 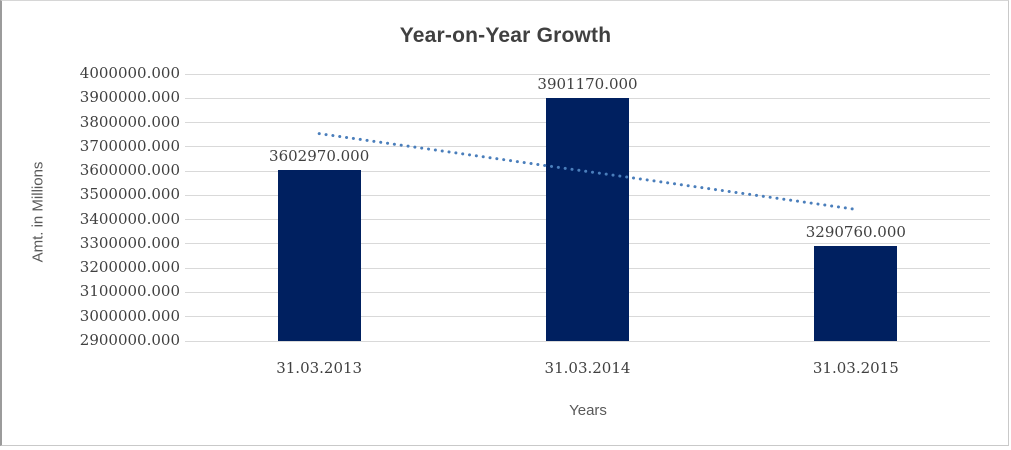 What do you see at coordinates (855, 232) in the screenshot?
I see `data-label: 3290760.000` at bounding box center [855, 232].